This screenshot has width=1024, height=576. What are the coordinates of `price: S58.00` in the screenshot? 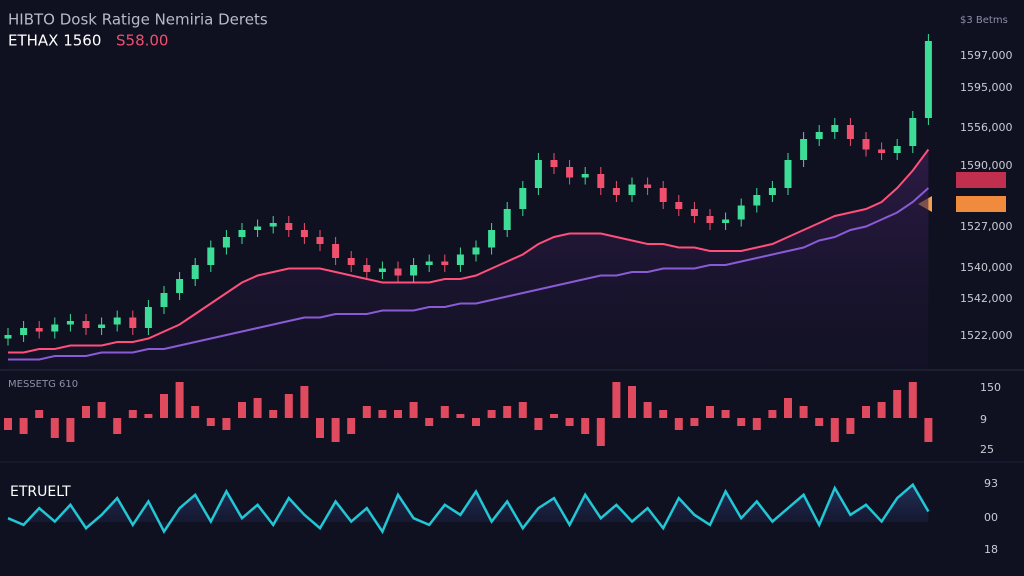 It's located at (142, 41).